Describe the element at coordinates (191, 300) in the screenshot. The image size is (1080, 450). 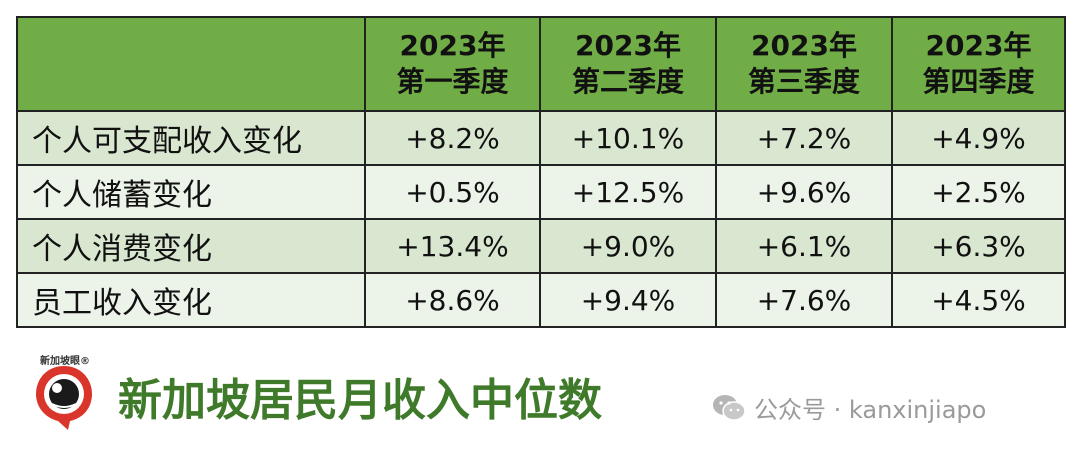
I see `row-label: 员工收入变化` at that location.